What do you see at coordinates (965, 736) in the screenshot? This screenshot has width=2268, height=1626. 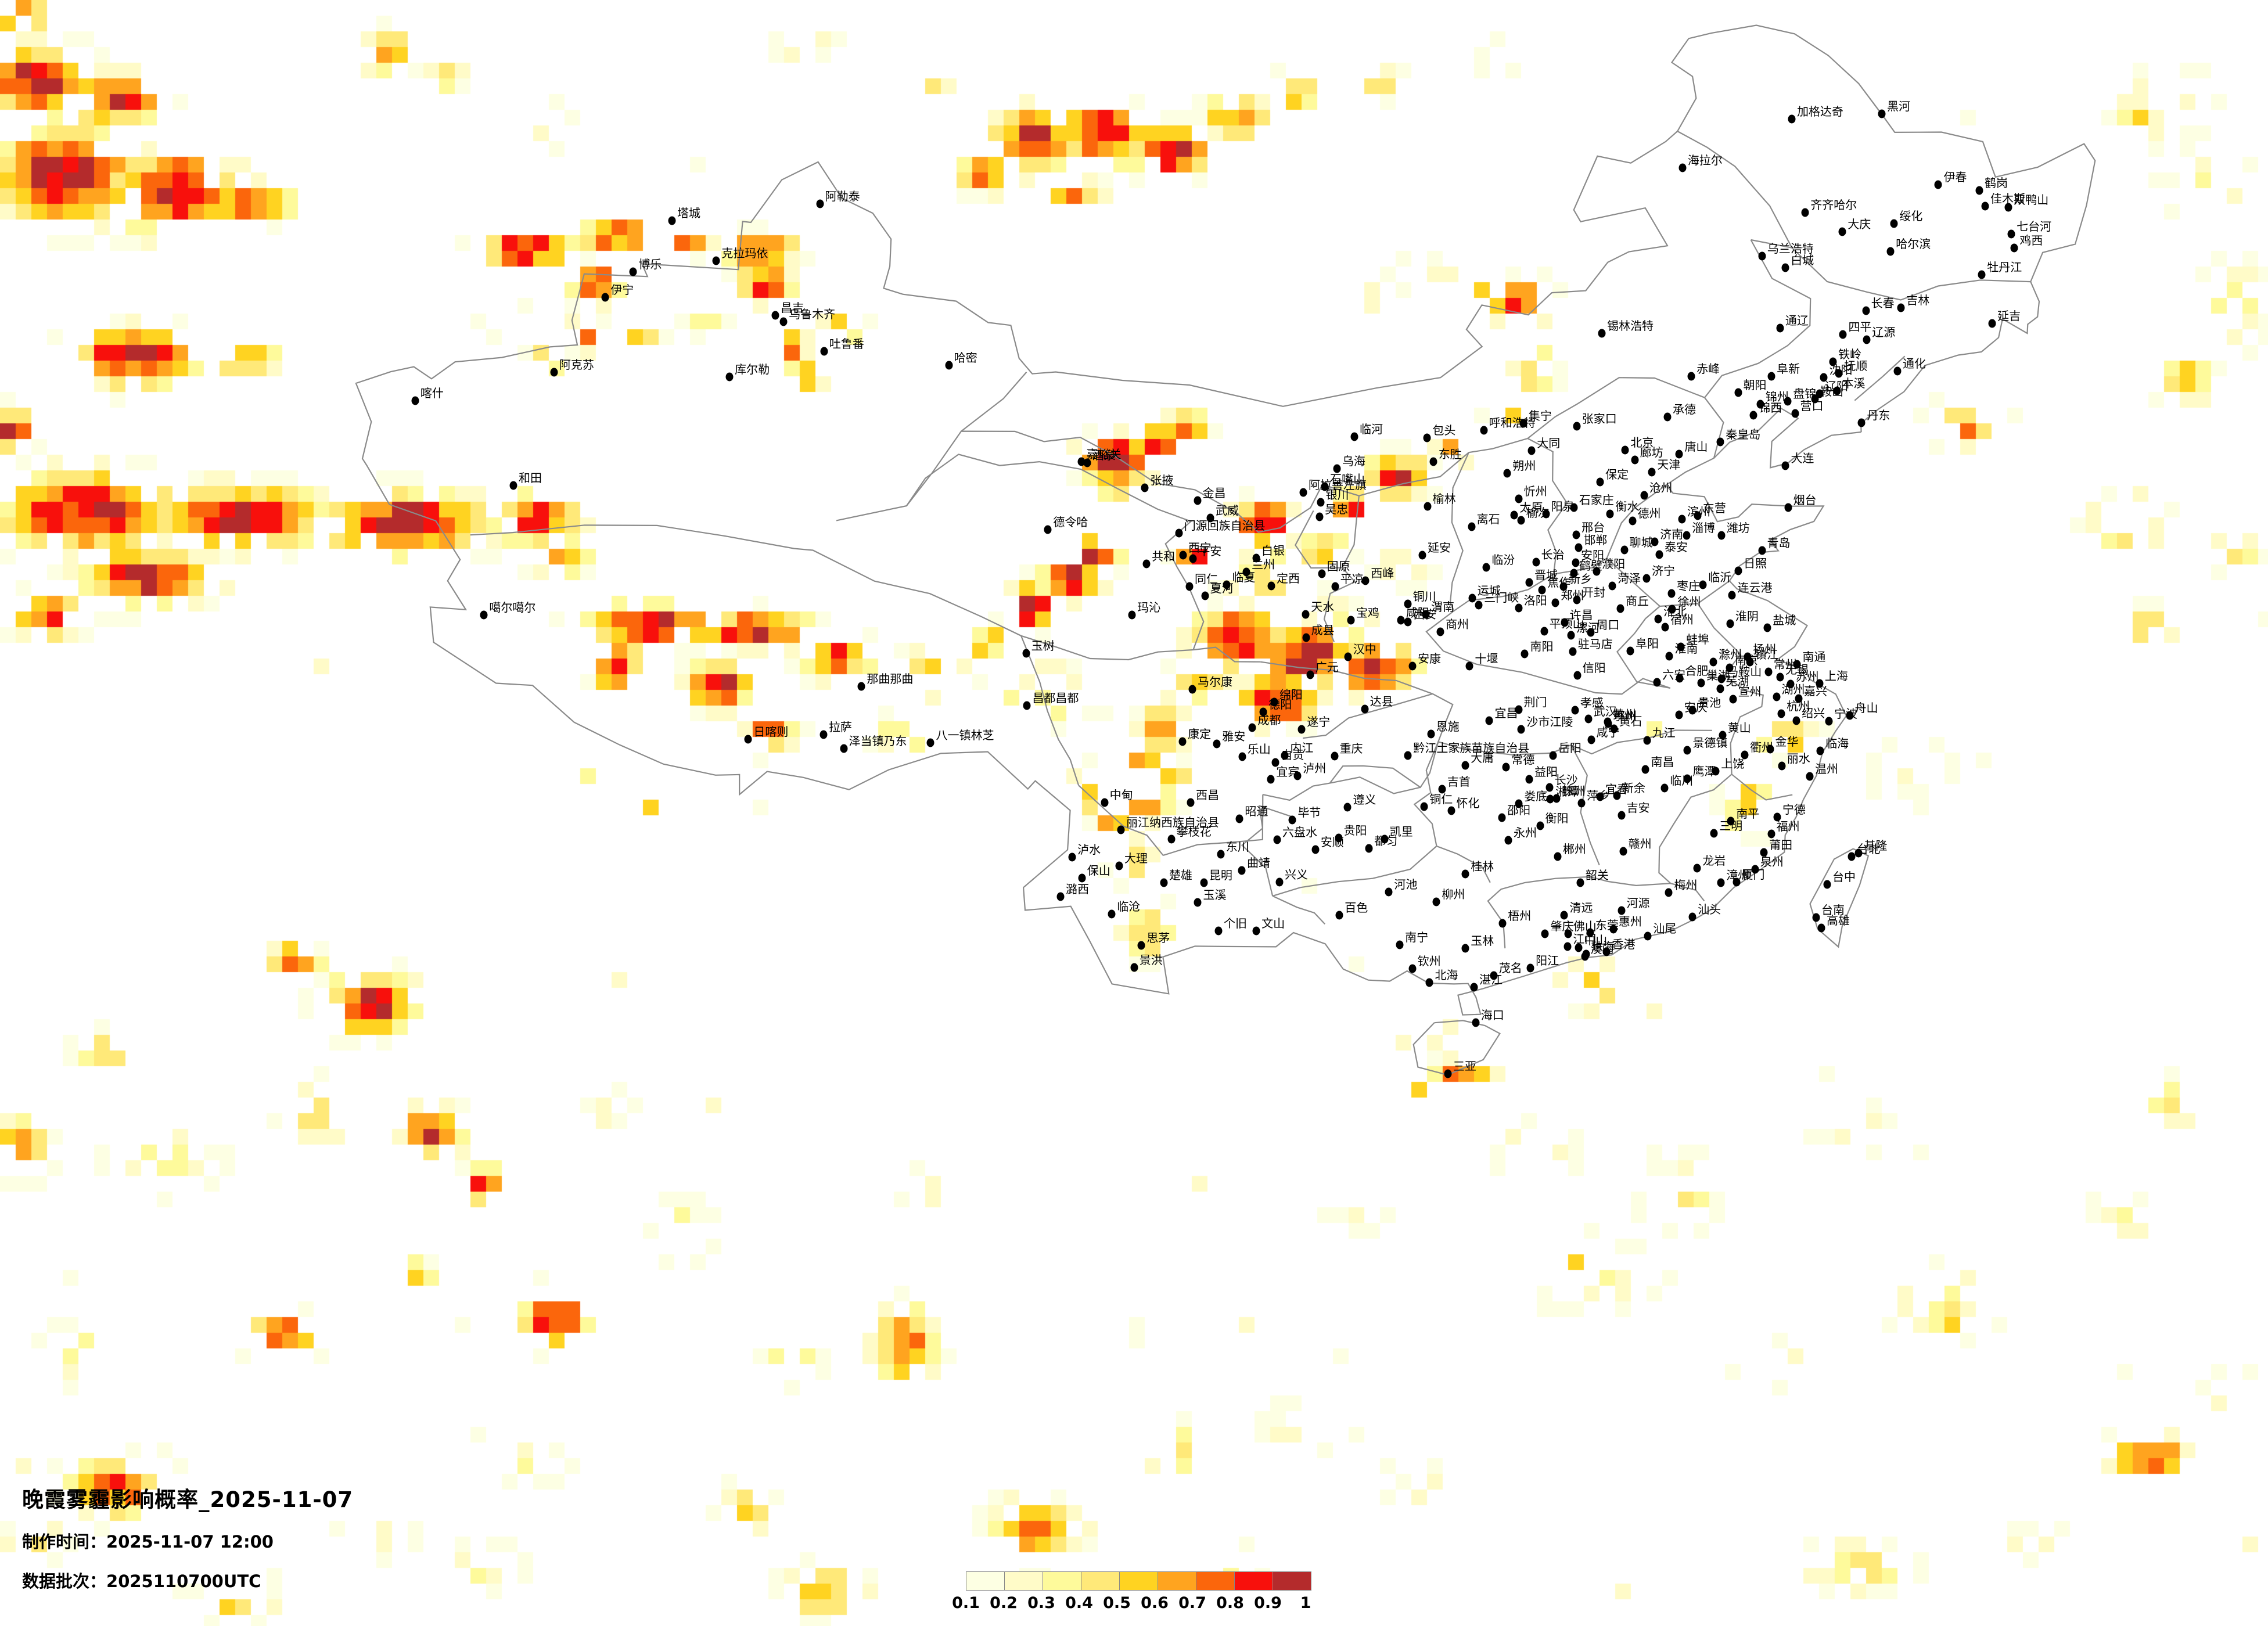 I see `city-label: 八一镇林芝` at bounding box center [965, 736].